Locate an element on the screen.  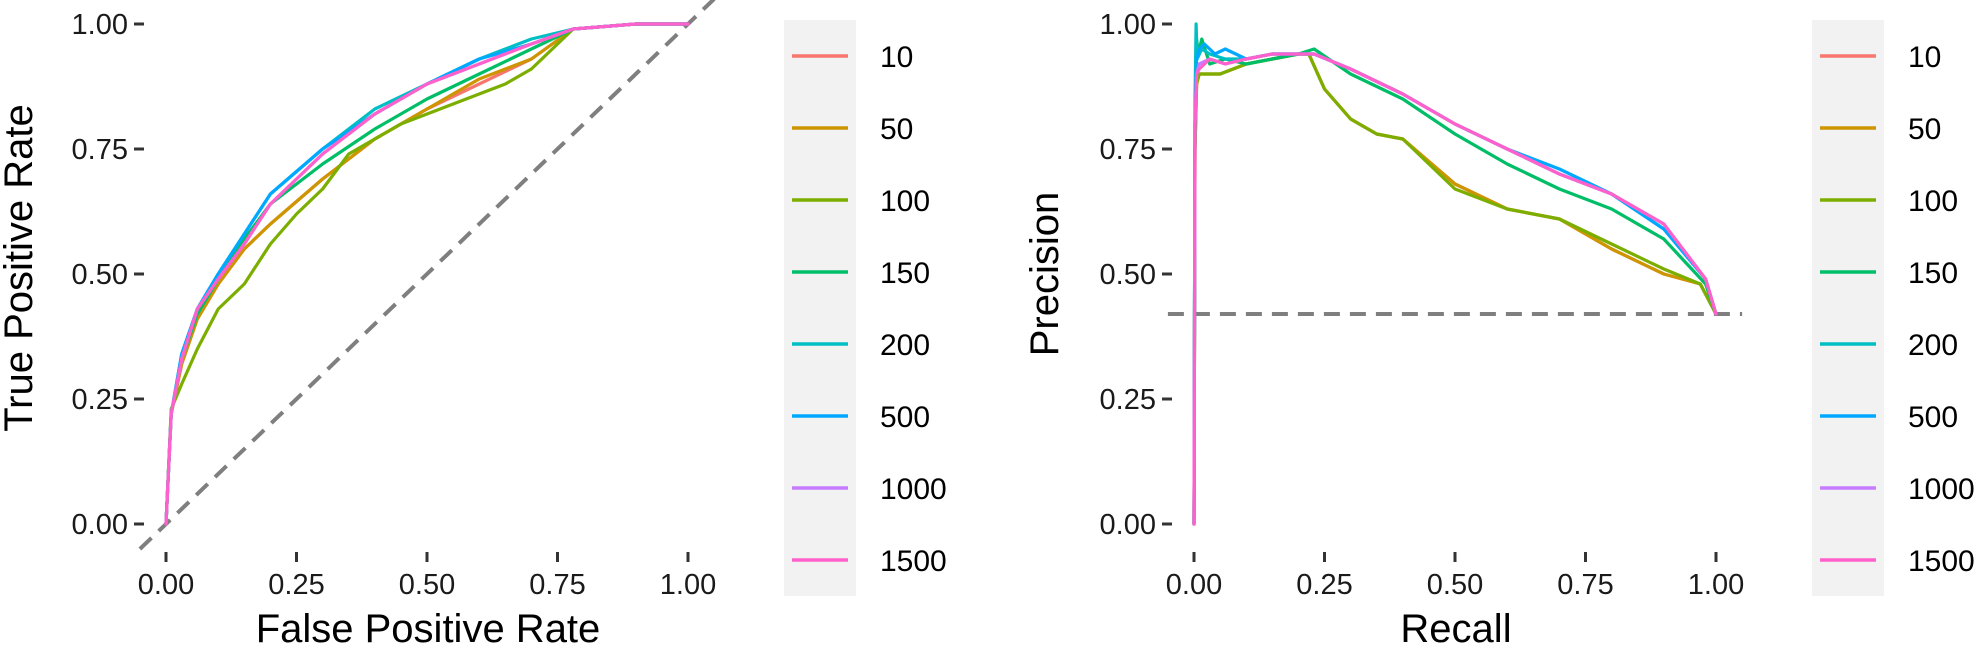
roc-y-axis: 0.00 0.25 0.50 0.75 1.00 is located at coordinates (108, 275).